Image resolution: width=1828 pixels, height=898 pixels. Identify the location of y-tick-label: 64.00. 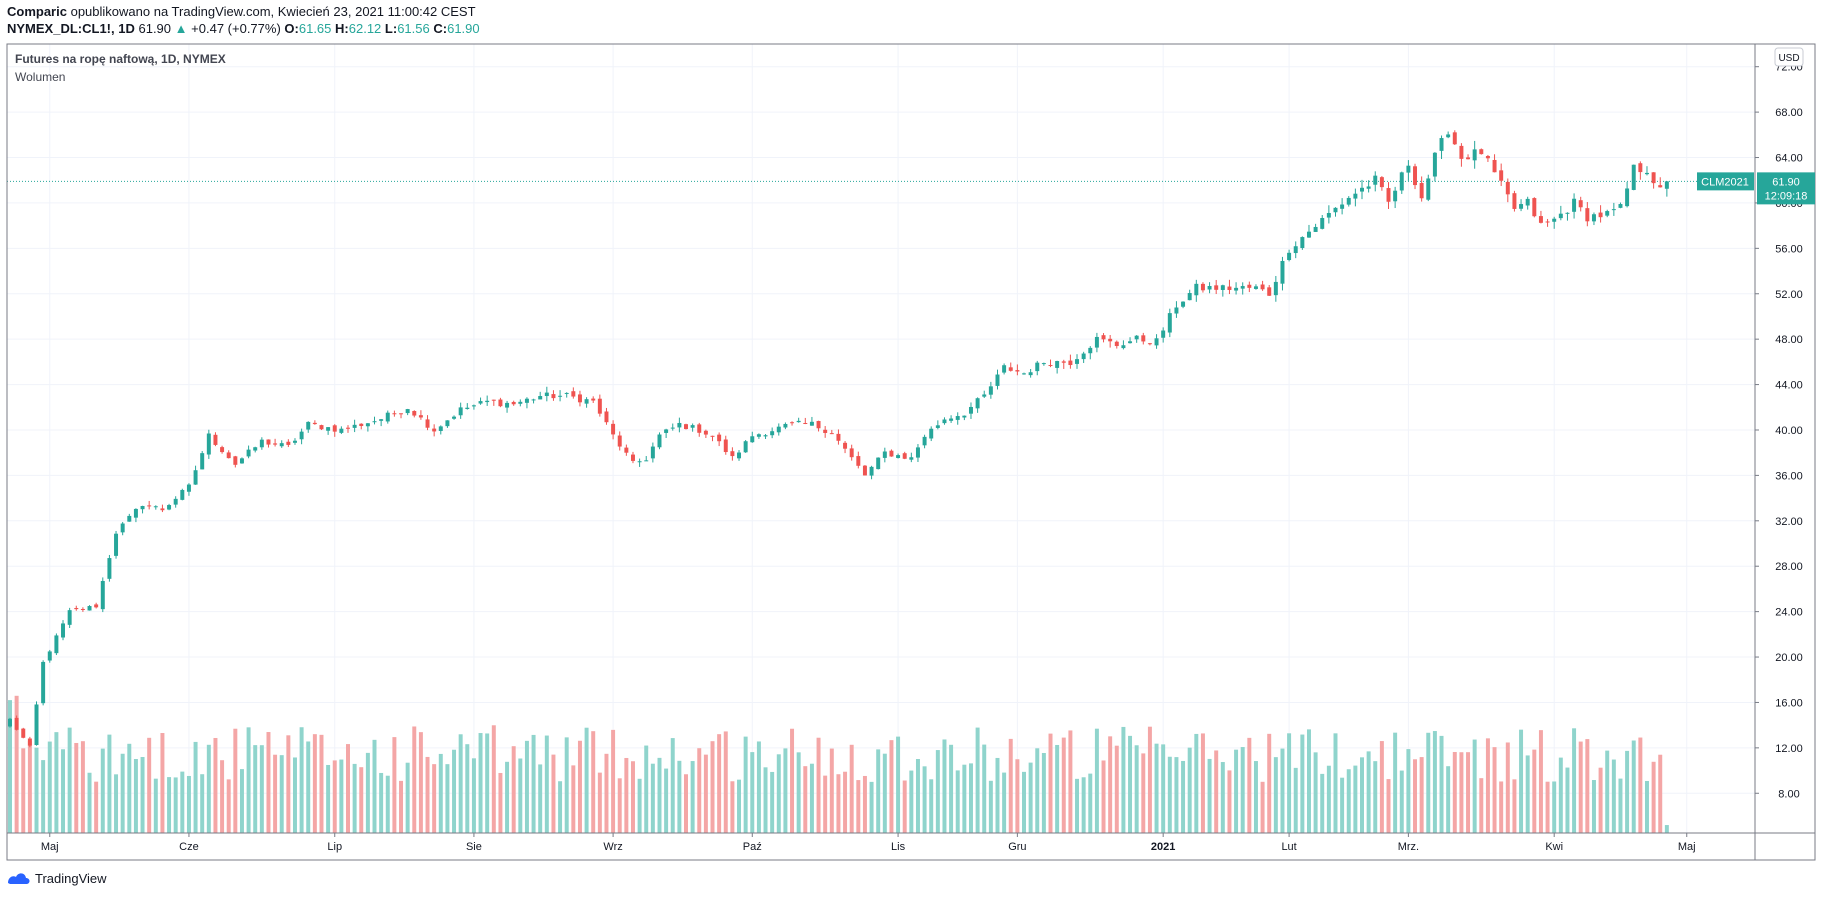
(1789, 159).